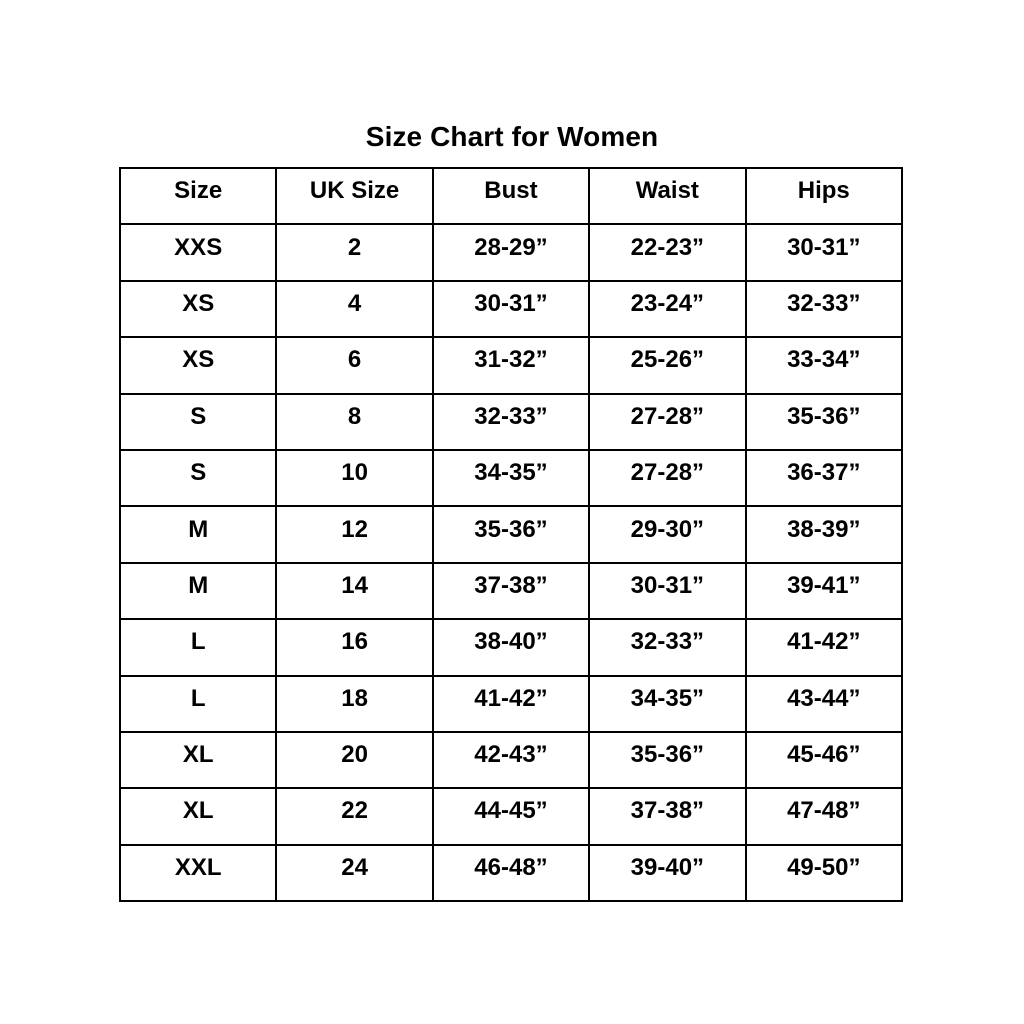 The width and height of the screenshot is (1024, 1024). What do you see at coordinates (667, 534) in the screenshot?
I see `cell-waist: 29-30”` at bounding box center [667, 534].